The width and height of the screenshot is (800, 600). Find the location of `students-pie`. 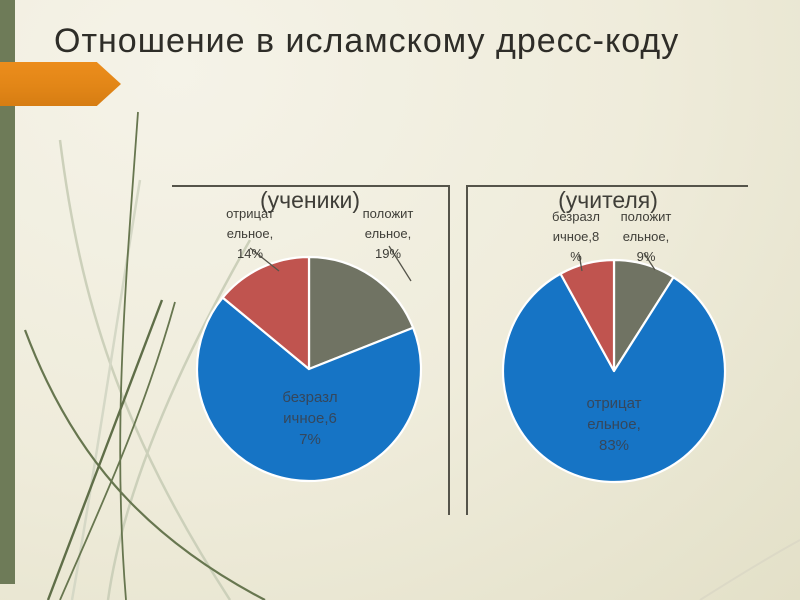

students-pie is located at coordinates (309, 369).